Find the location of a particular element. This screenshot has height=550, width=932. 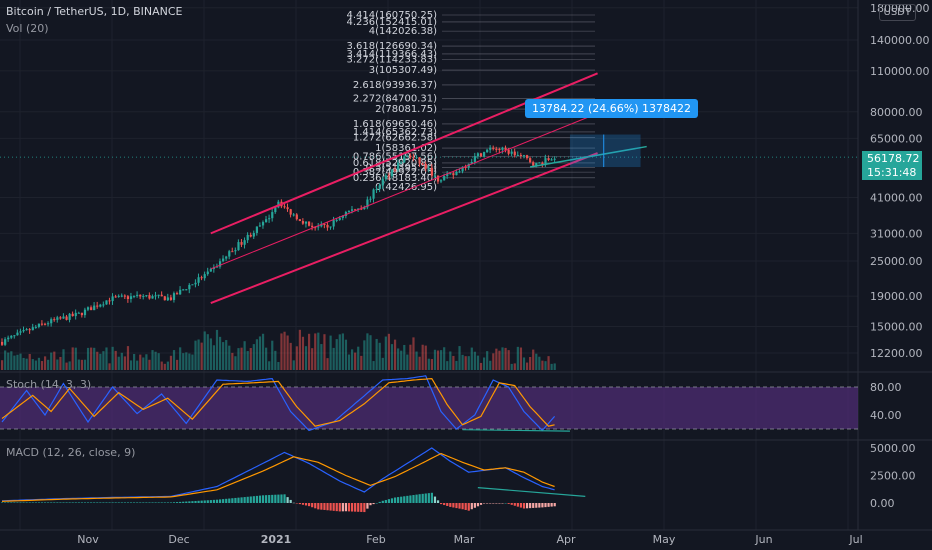

chart-title: Bitcoin / TetherUS, 1D, BINANCE is located at coordinates (94, 11).